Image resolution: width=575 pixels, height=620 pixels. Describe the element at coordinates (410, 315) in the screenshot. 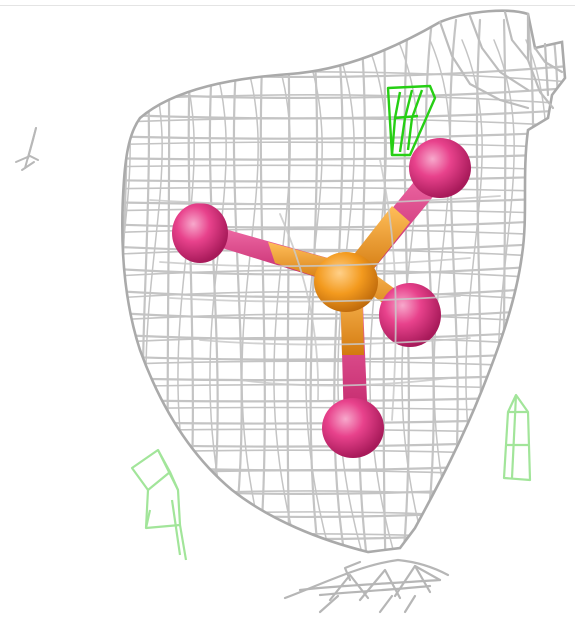

I see `oxygen-atom-right` at that location.